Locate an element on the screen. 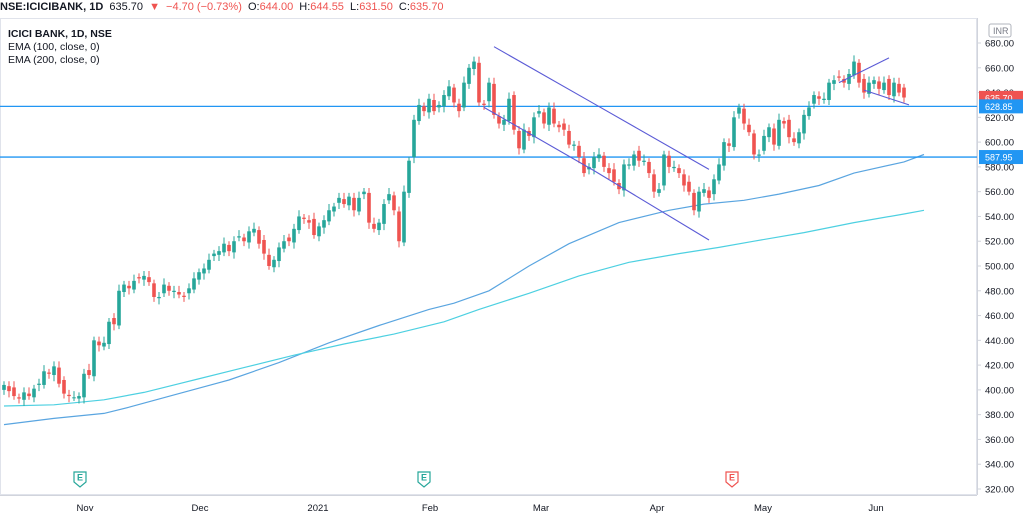 The height and width of the screenshot is (520, 1024). y-tick-label: 480.00 is located at coordinates (999, 291).